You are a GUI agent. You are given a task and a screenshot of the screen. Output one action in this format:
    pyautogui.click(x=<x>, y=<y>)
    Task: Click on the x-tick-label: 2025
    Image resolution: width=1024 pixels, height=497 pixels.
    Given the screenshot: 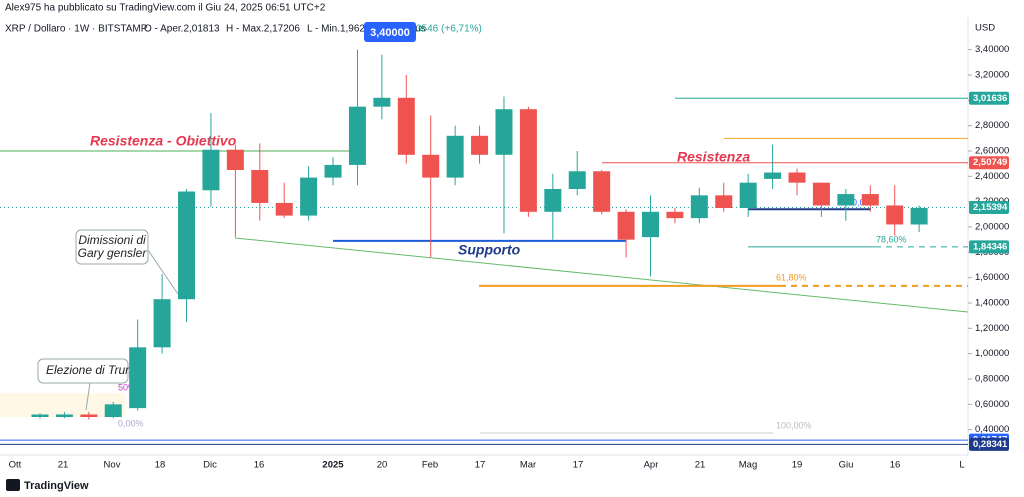 What is the action you would take?
    pyautogui.click(x=333, y=465)
    